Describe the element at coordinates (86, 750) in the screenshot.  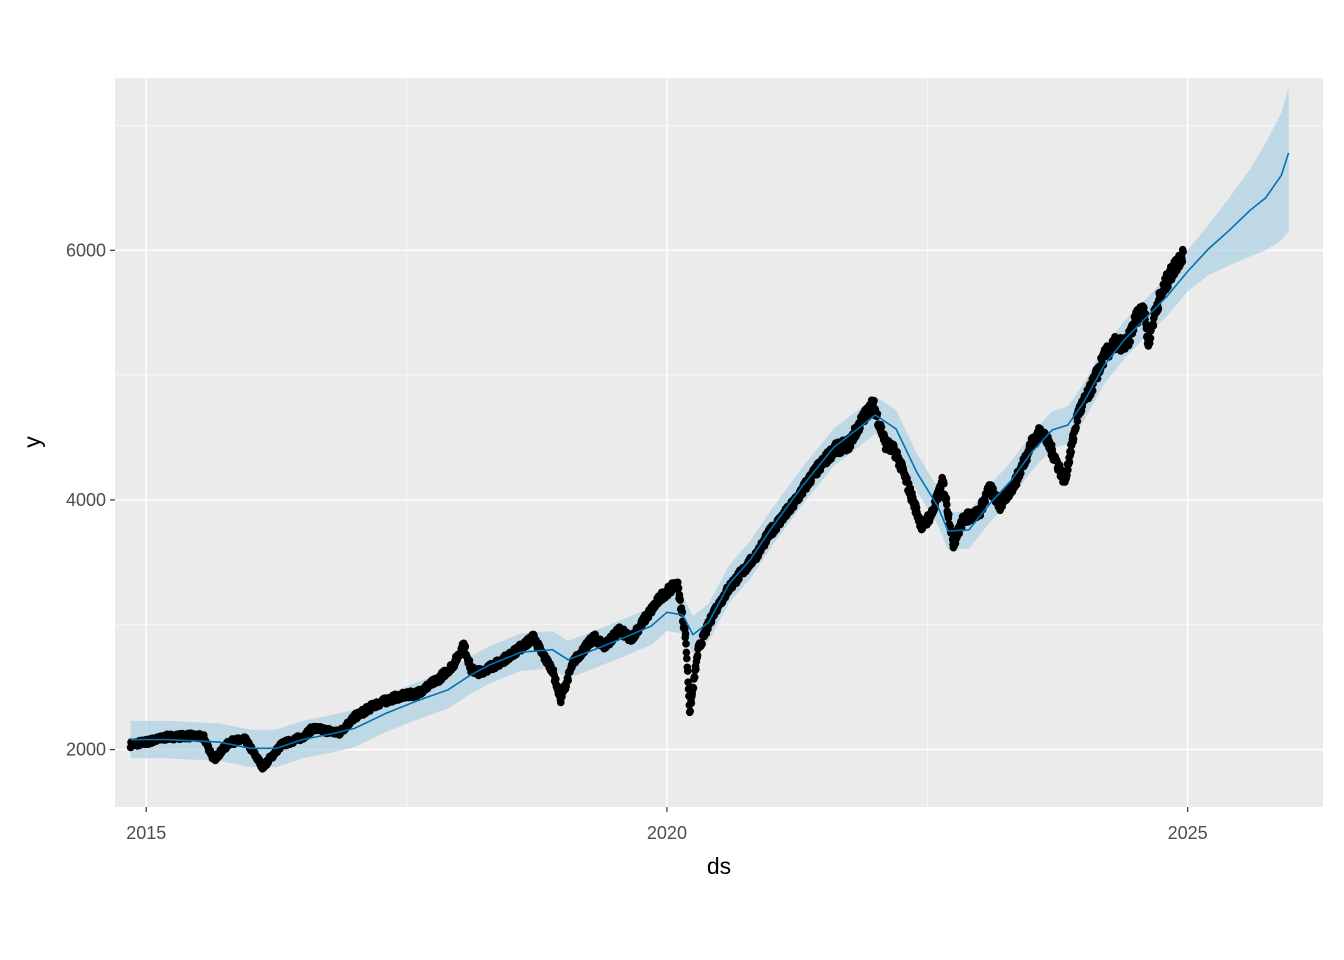
I see `y-tick-label: 2000` at that location.